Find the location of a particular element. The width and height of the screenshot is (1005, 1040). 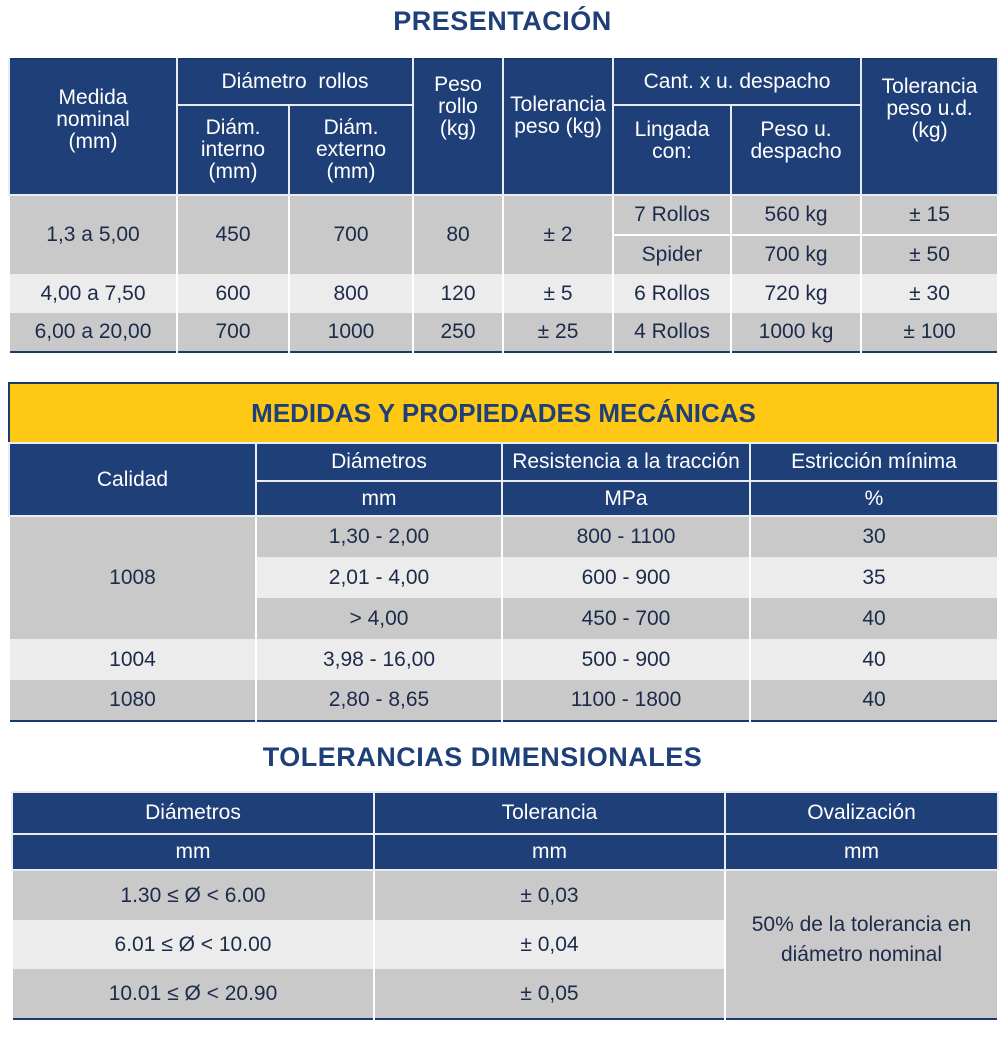

header-diam-externo: Diám. externo (mm) is located at coordinates (351, 150).